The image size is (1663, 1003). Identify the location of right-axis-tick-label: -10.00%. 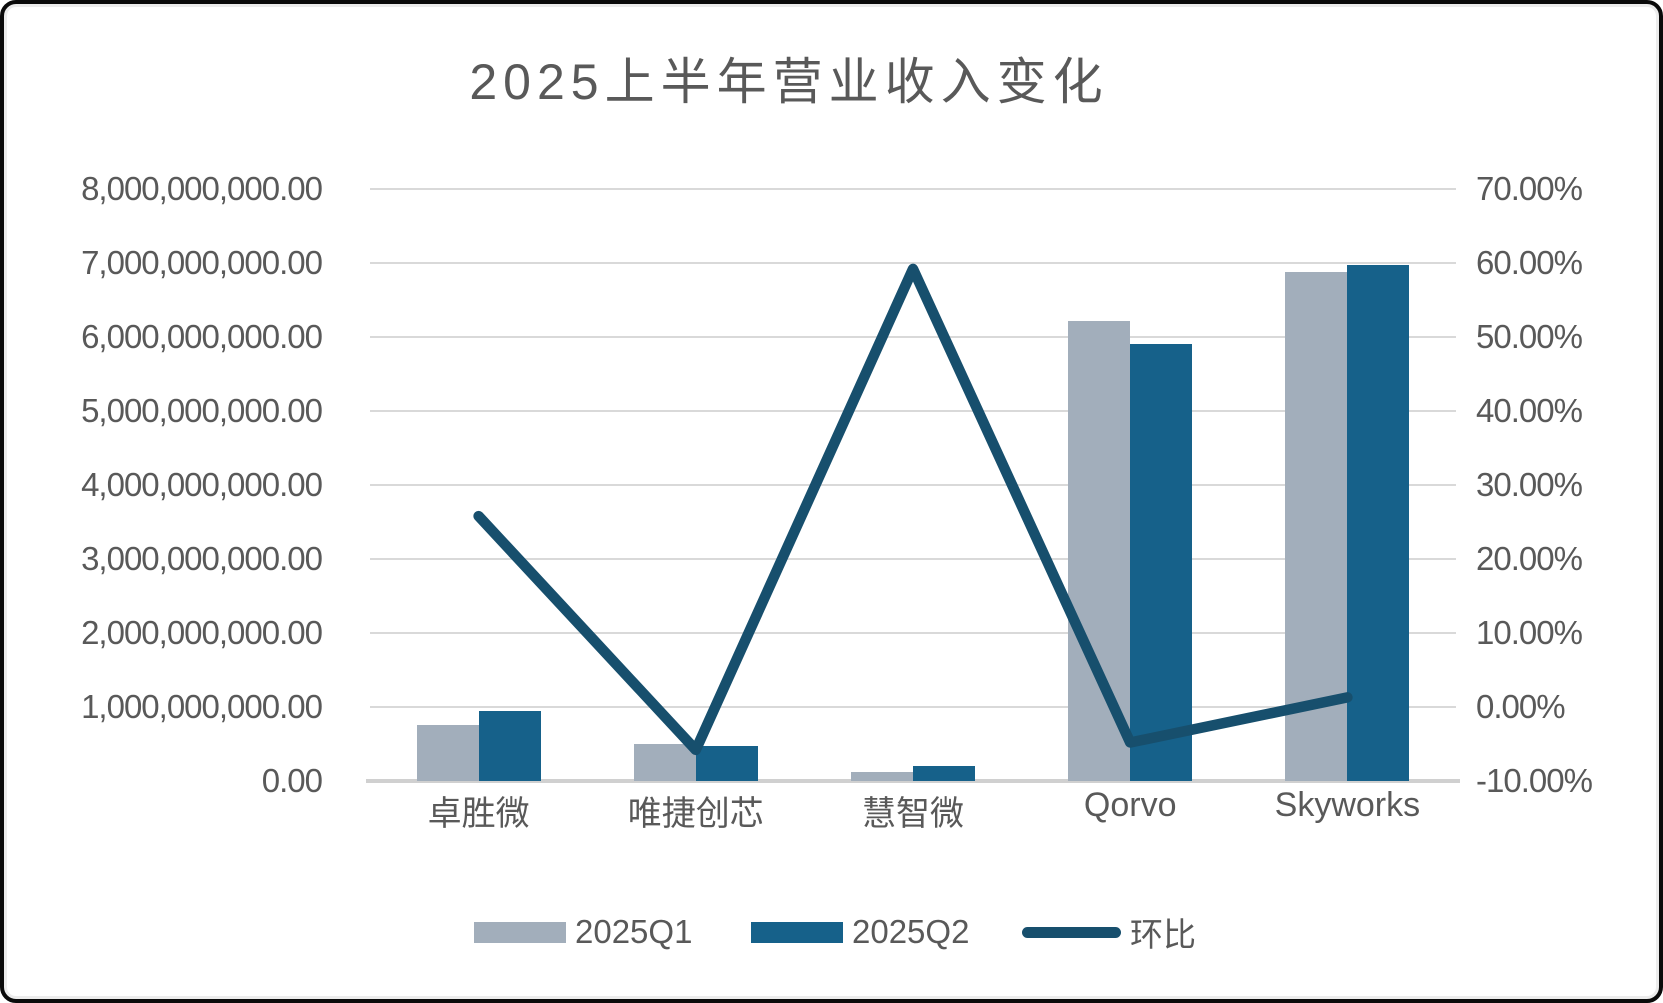
(1534, 780).